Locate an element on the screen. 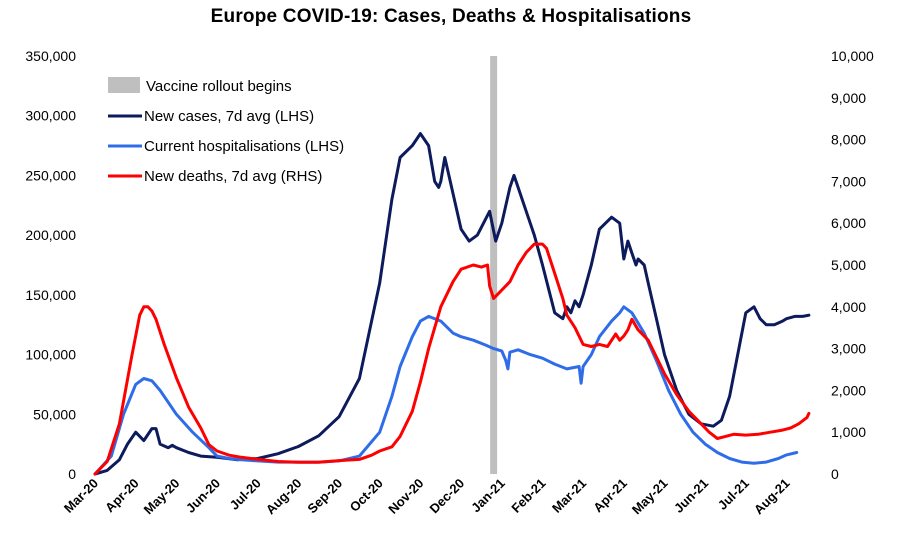  right-tick-label: 1,000 is located at coordinates (848, 432).